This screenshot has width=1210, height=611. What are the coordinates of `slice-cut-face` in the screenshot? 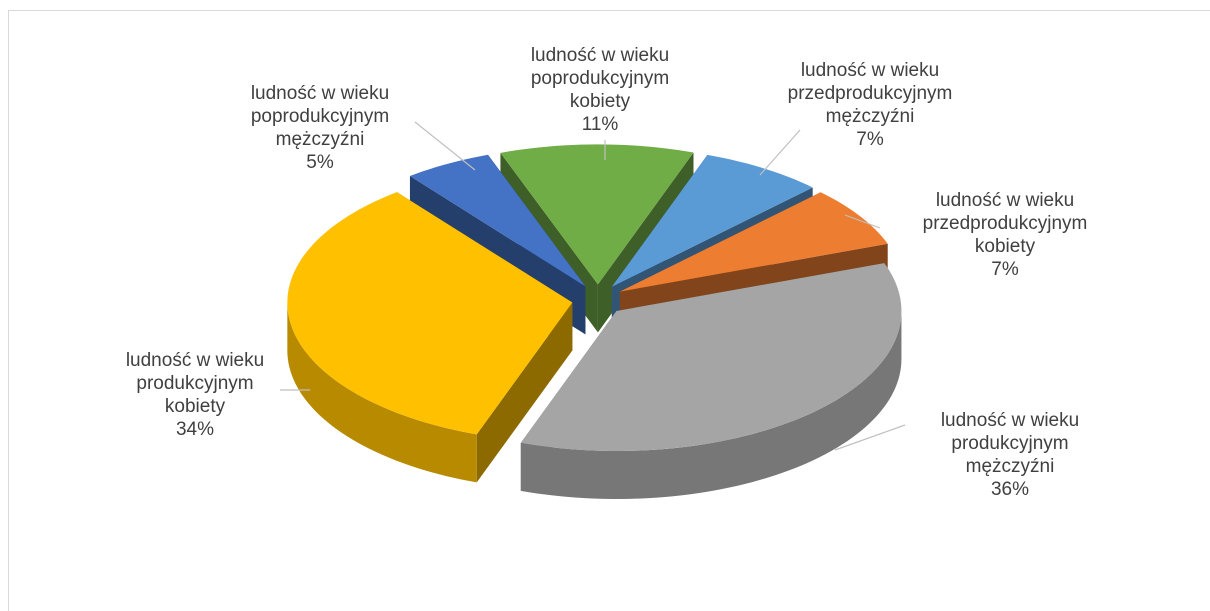 It's located at (524, 392).